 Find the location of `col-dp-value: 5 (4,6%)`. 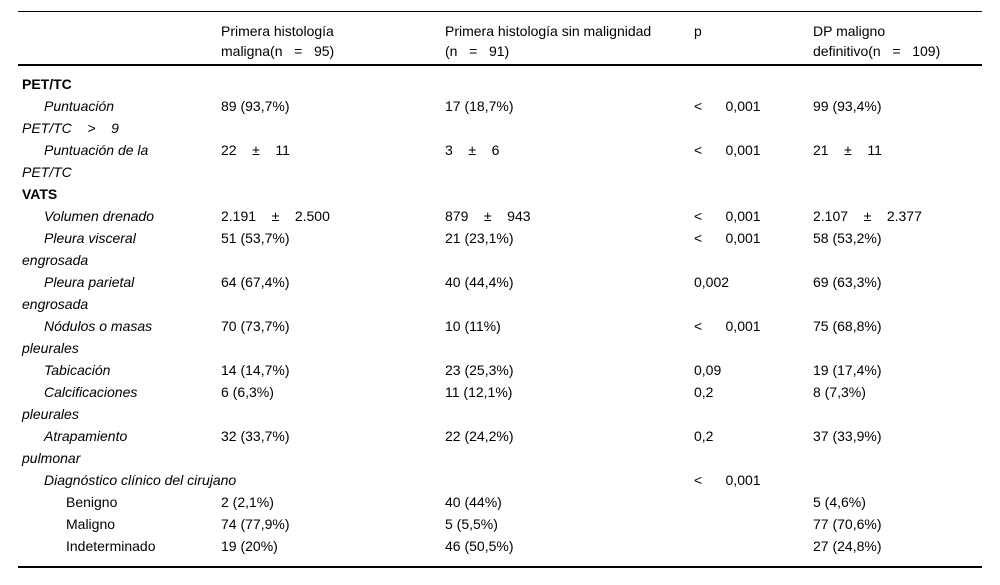

col-dp-value: 5 (4,6%) is located at coordinates (906, 502).